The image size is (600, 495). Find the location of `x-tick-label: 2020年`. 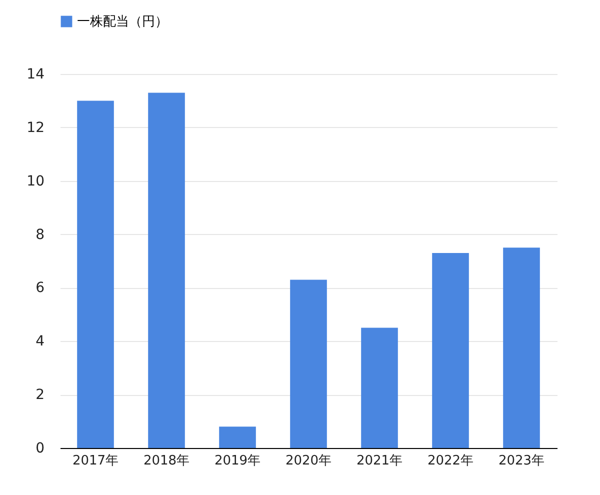

x-tick-label: 2020年 is located at coordinates (308, 461).